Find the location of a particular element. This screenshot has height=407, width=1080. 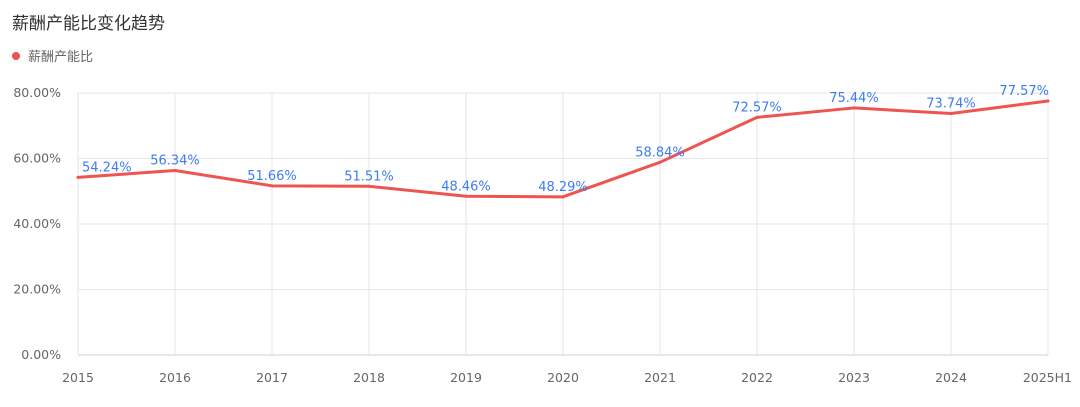

legend-marker is located at coordinates (16, 55).